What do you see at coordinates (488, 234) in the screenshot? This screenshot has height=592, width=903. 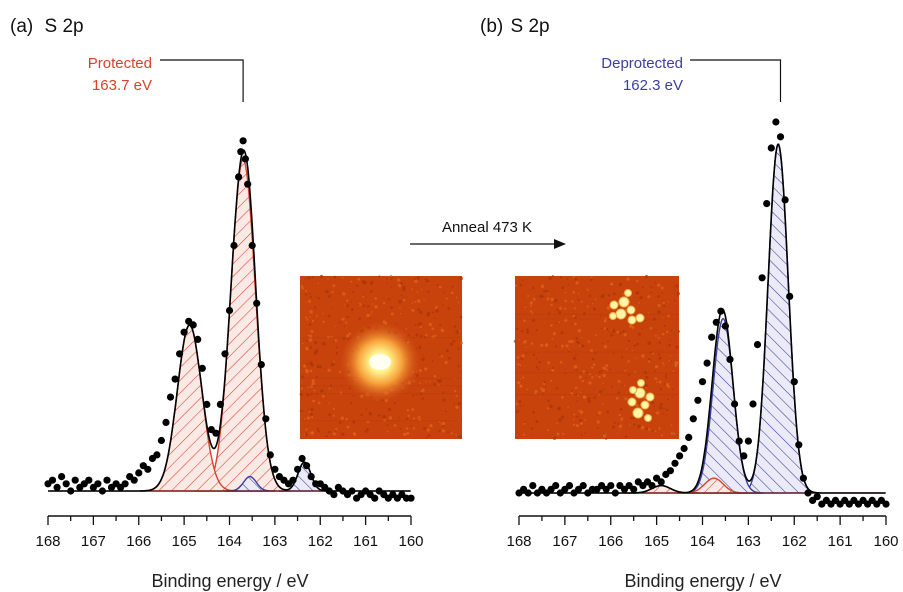 I see `anneal-arrow: Anneal 473 K` at bounding box center [488, 234].